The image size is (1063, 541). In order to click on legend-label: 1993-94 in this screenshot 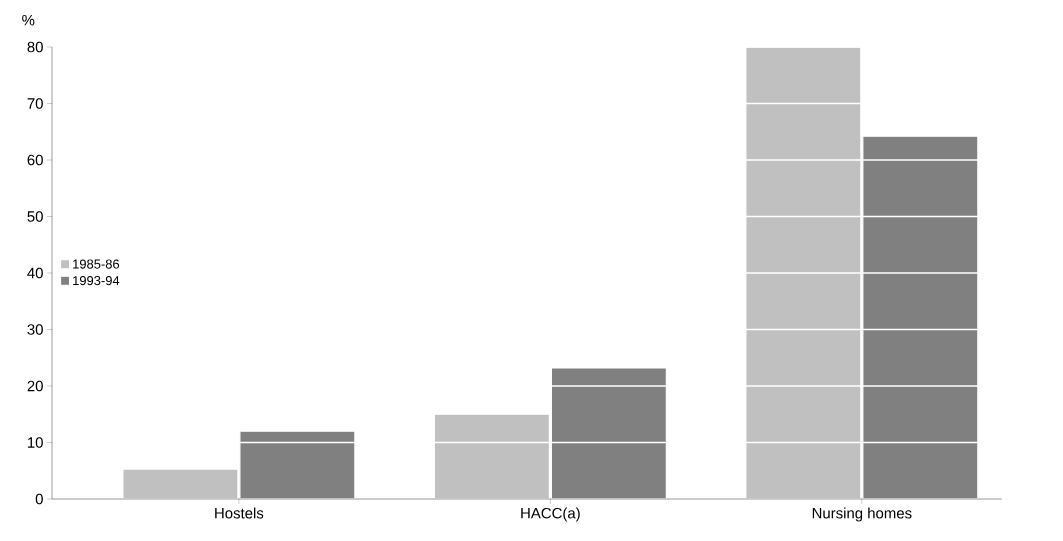, I will do `click(96, 280)`.